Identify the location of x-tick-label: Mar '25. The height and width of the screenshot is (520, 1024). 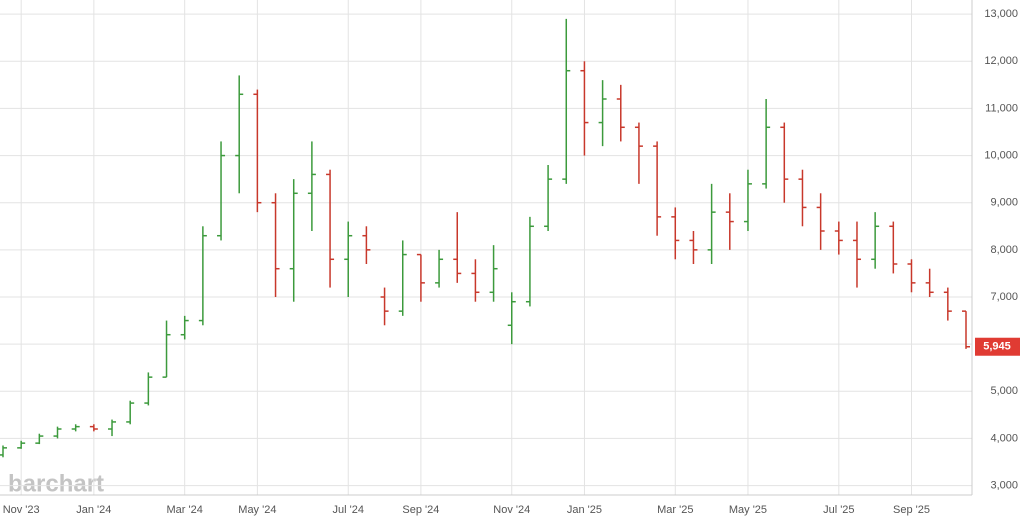
(675, 510).